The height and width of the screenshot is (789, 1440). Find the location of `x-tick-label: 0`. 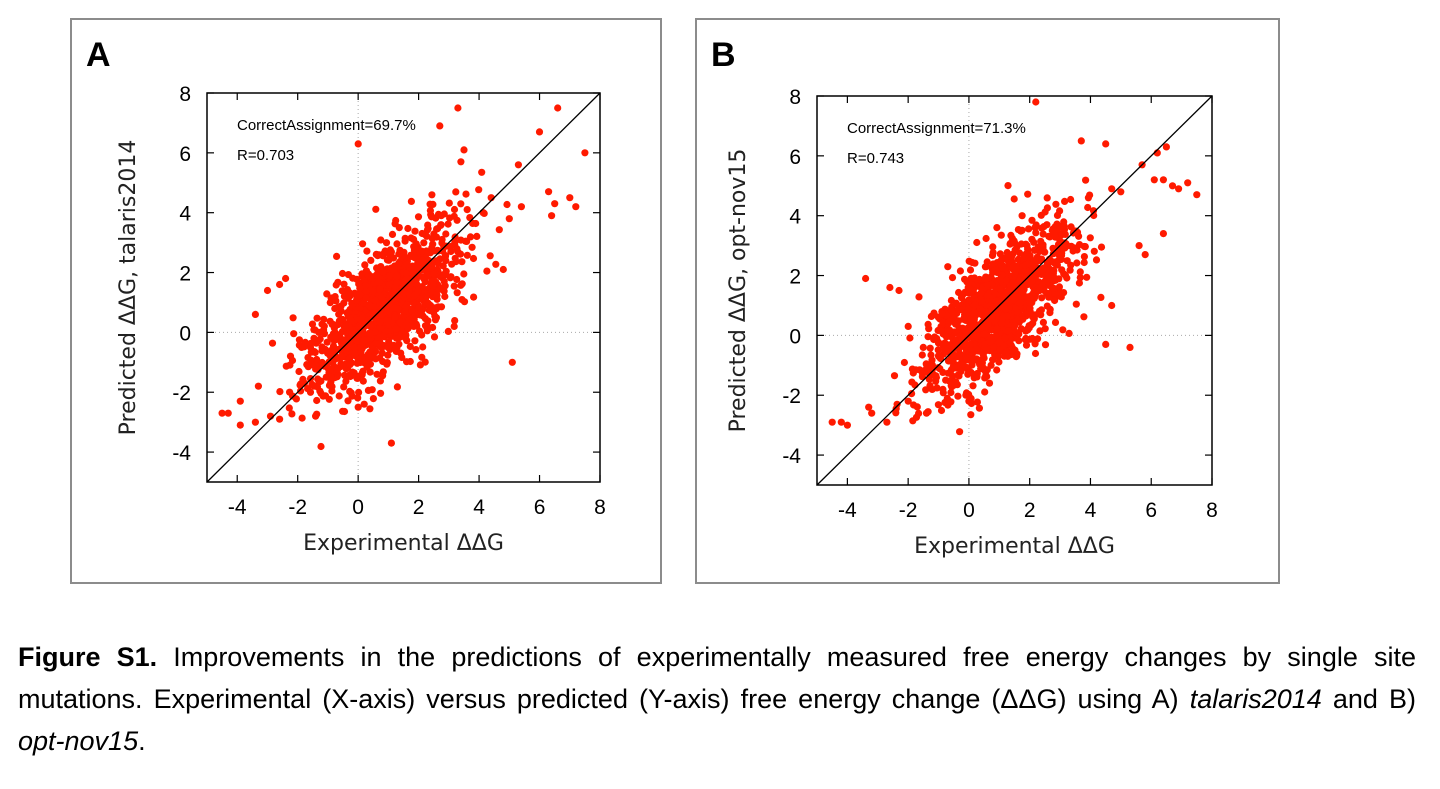

x-tick-label: 0 is located at coordinates (358, 507).